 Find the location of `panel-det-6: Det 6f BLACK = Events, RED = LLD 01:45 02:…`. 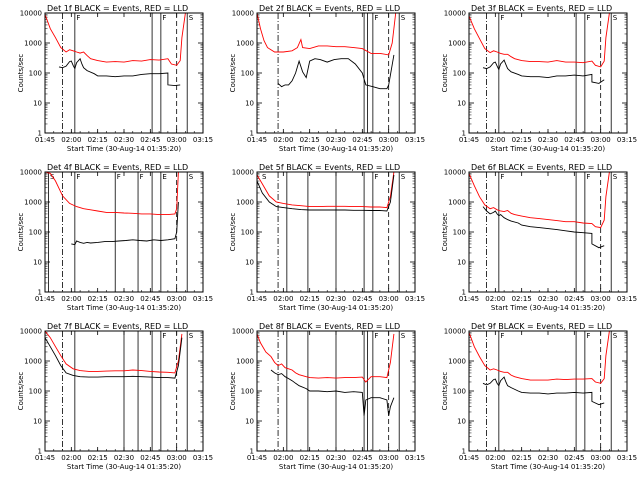

panel-det-6: Det 6f BLACK = Events, RED = LLD 01:45 02:… is located at coordinates (539, 237).